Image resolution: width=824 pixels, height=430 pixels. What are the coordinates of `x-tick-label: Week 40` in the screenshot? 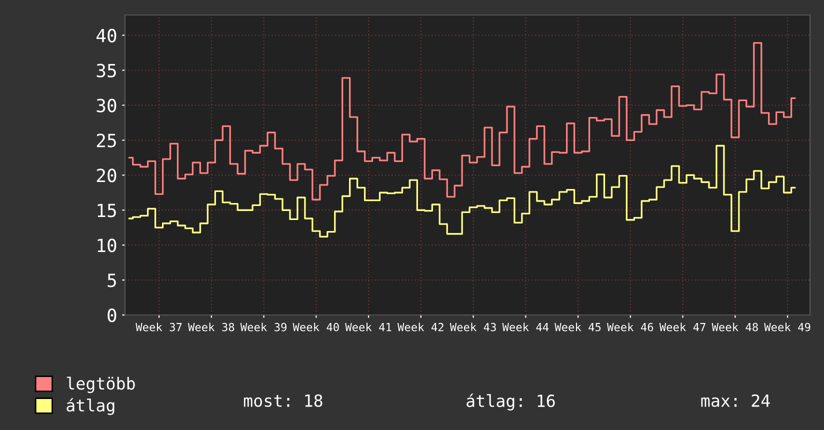 It's located at (315, 327).